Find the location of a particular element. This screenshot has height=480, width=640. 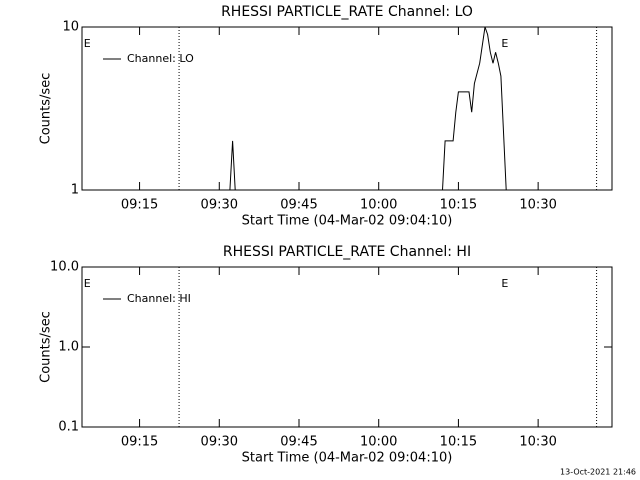

chart-title: RHESSI PARTICLE_RATE Channel: HI is located at coordinates (347, 252).